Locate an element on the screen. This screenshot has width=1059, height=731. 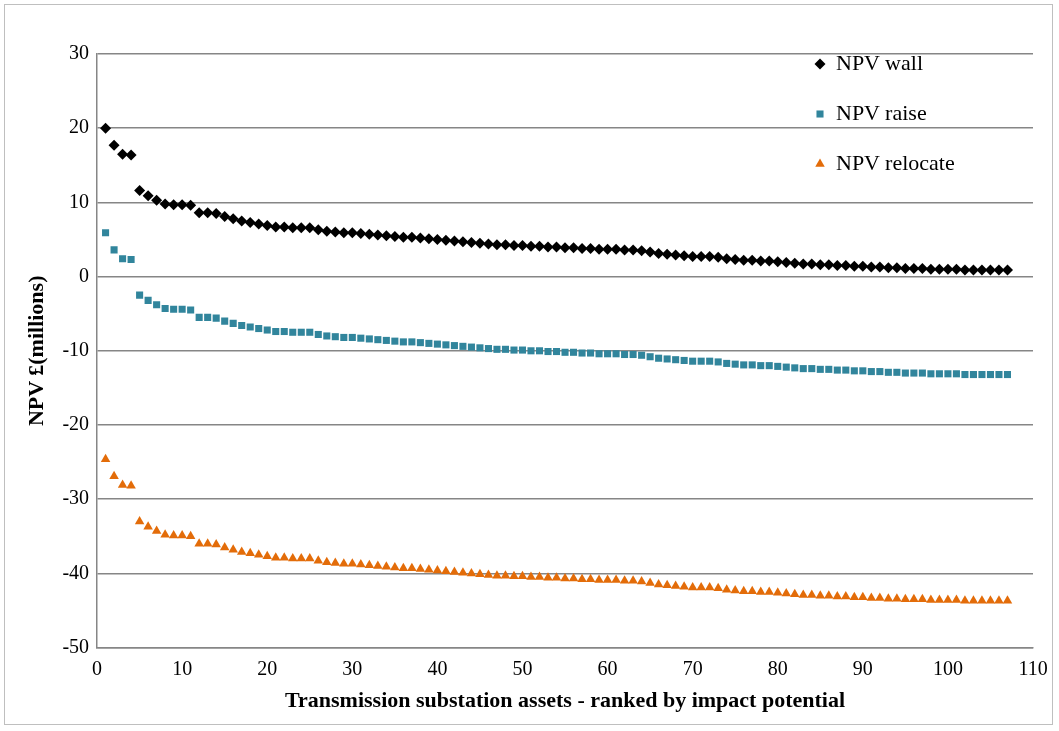
x-tick-label: 100 is located at coordinates (947, 667).